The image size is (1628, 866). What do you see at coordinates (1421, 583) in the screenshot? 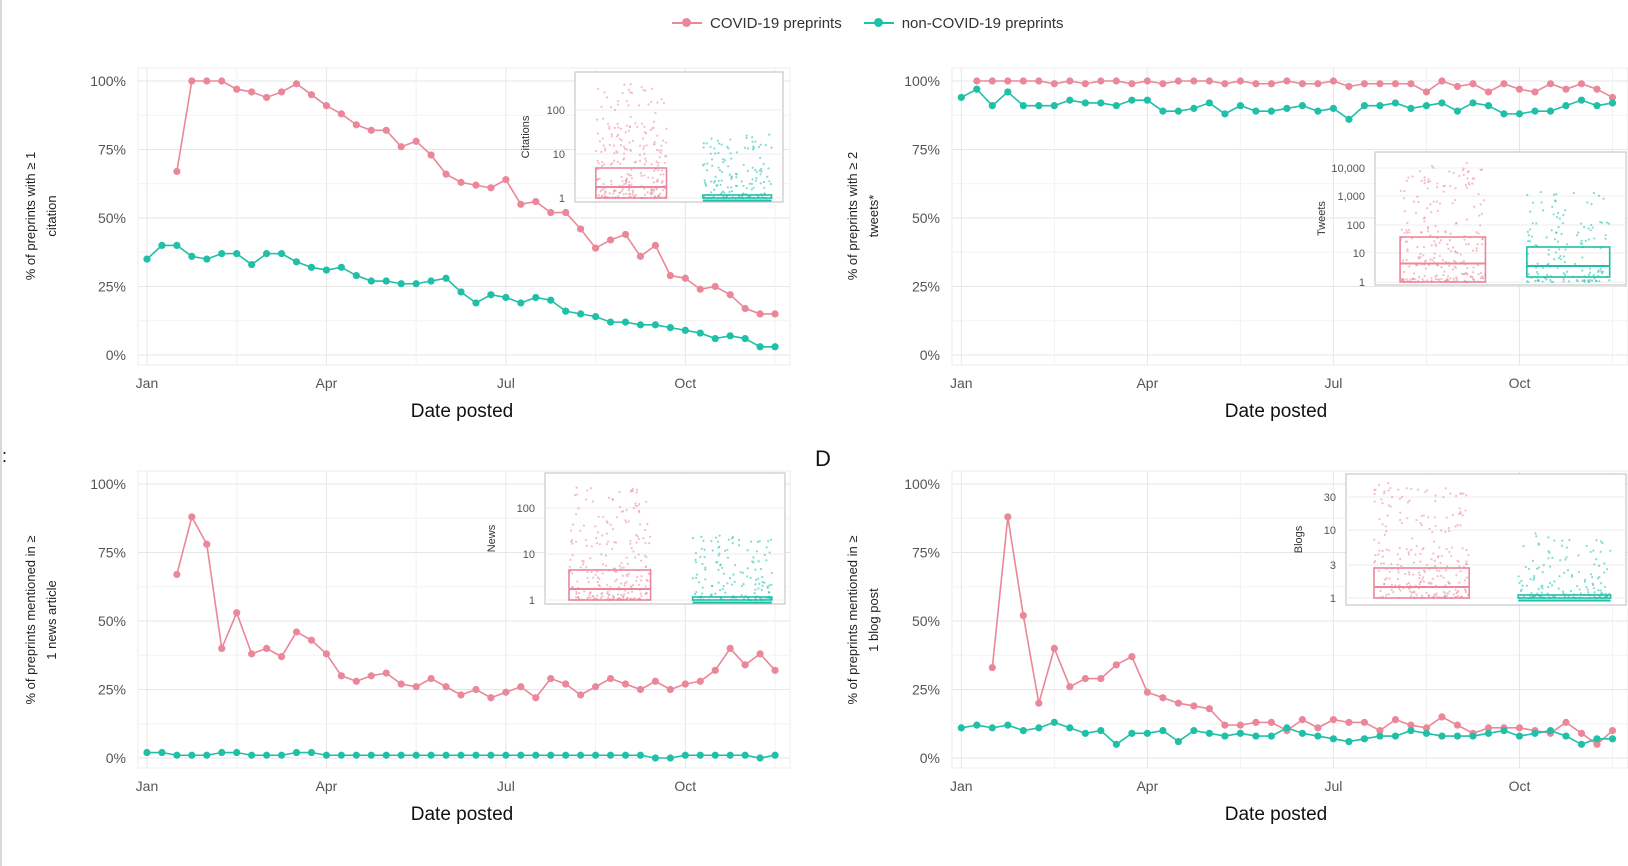
I see `inset-box-covid` at bounding box center [1421, 583].